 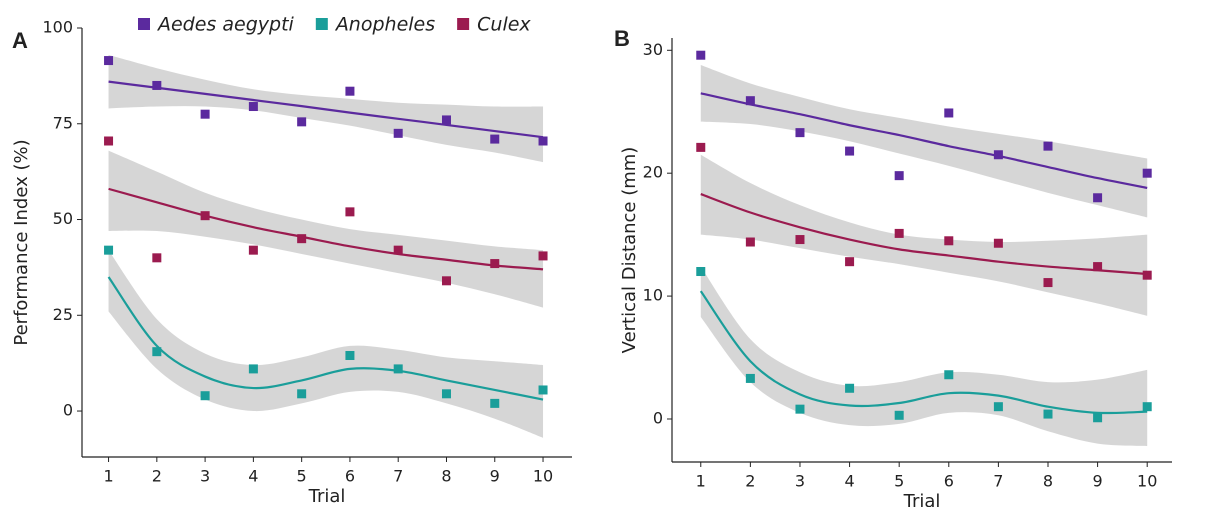 I want to click on legend-label: Culex, so click(x=504, y=25).